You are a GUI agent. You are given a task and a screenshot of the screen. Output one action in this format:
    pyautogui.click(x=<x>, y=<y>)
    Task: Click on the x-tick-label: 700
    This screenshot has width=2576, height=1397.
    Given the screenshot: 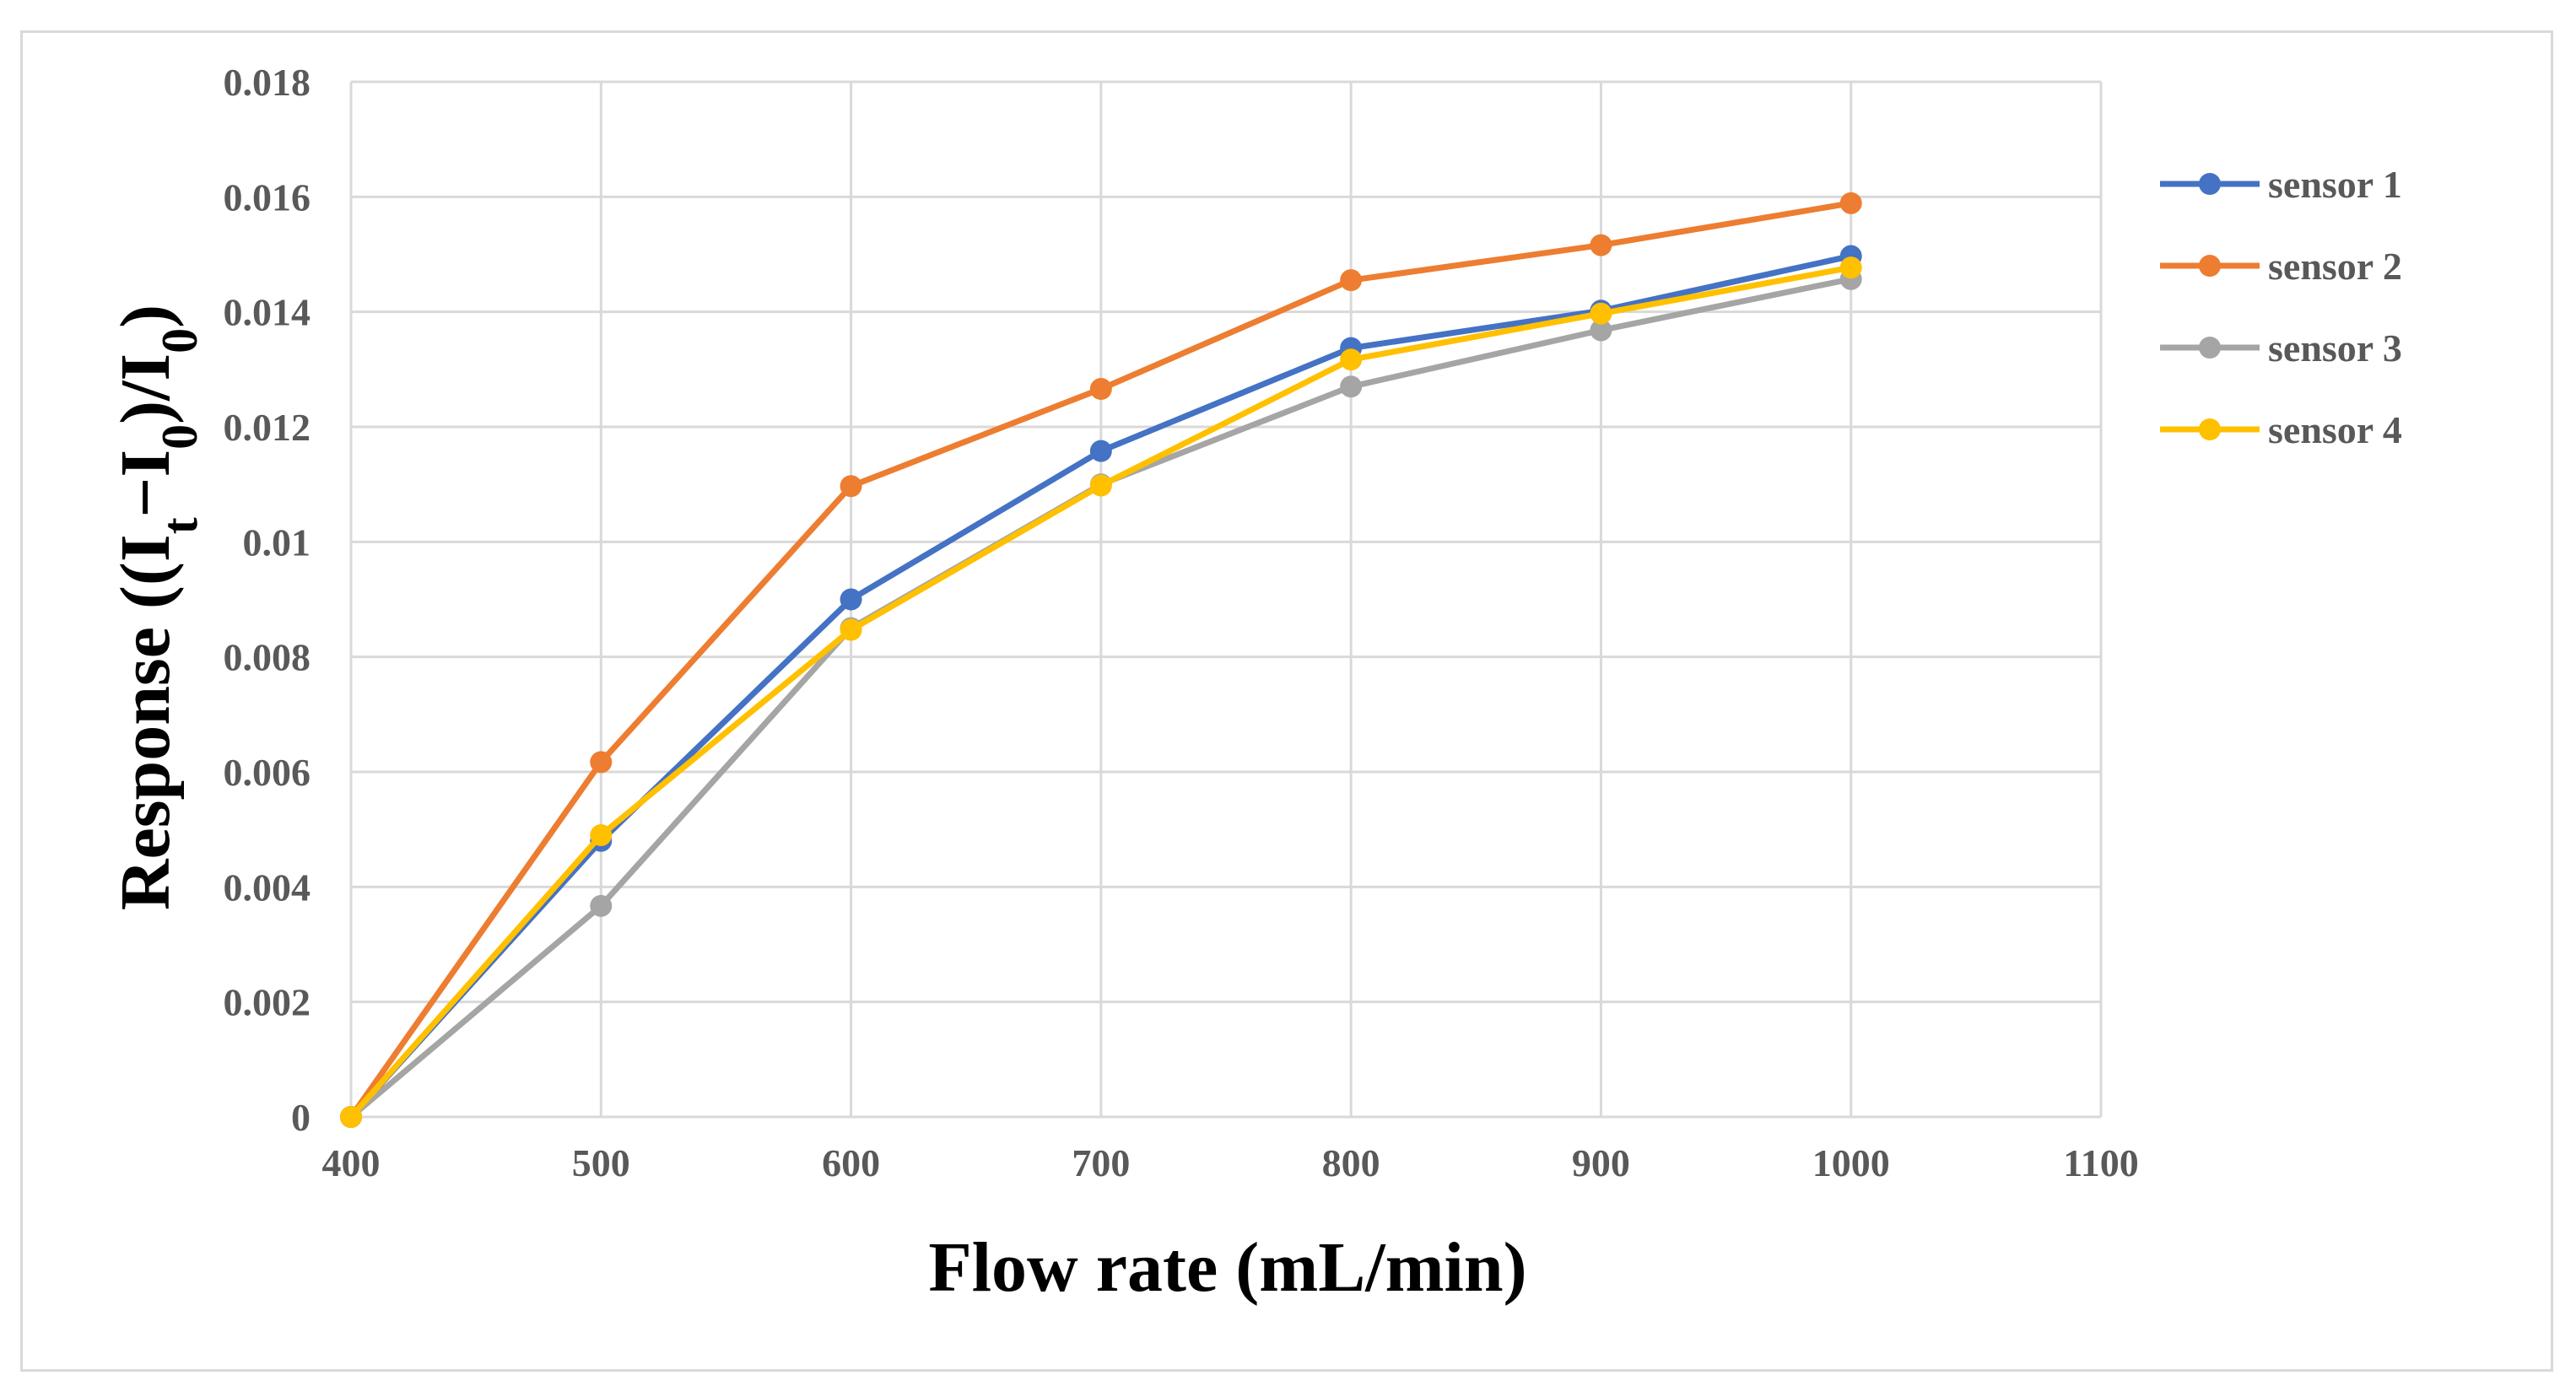 What is the action you would take?
    pyautogui.click(x=1101, y=1162)
    